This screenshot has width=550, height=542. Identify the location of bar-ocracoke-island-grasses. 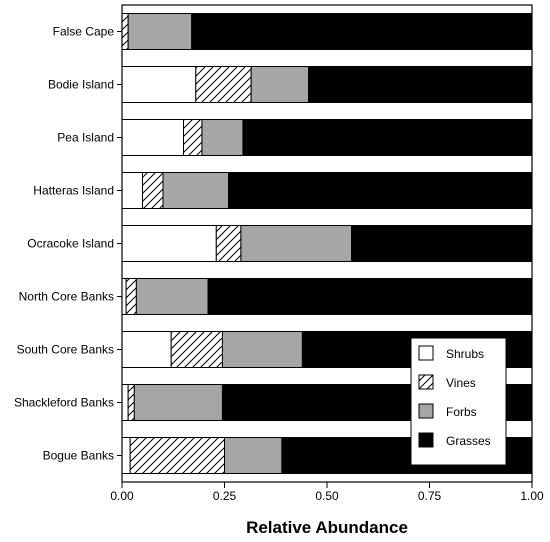
(442, 243).